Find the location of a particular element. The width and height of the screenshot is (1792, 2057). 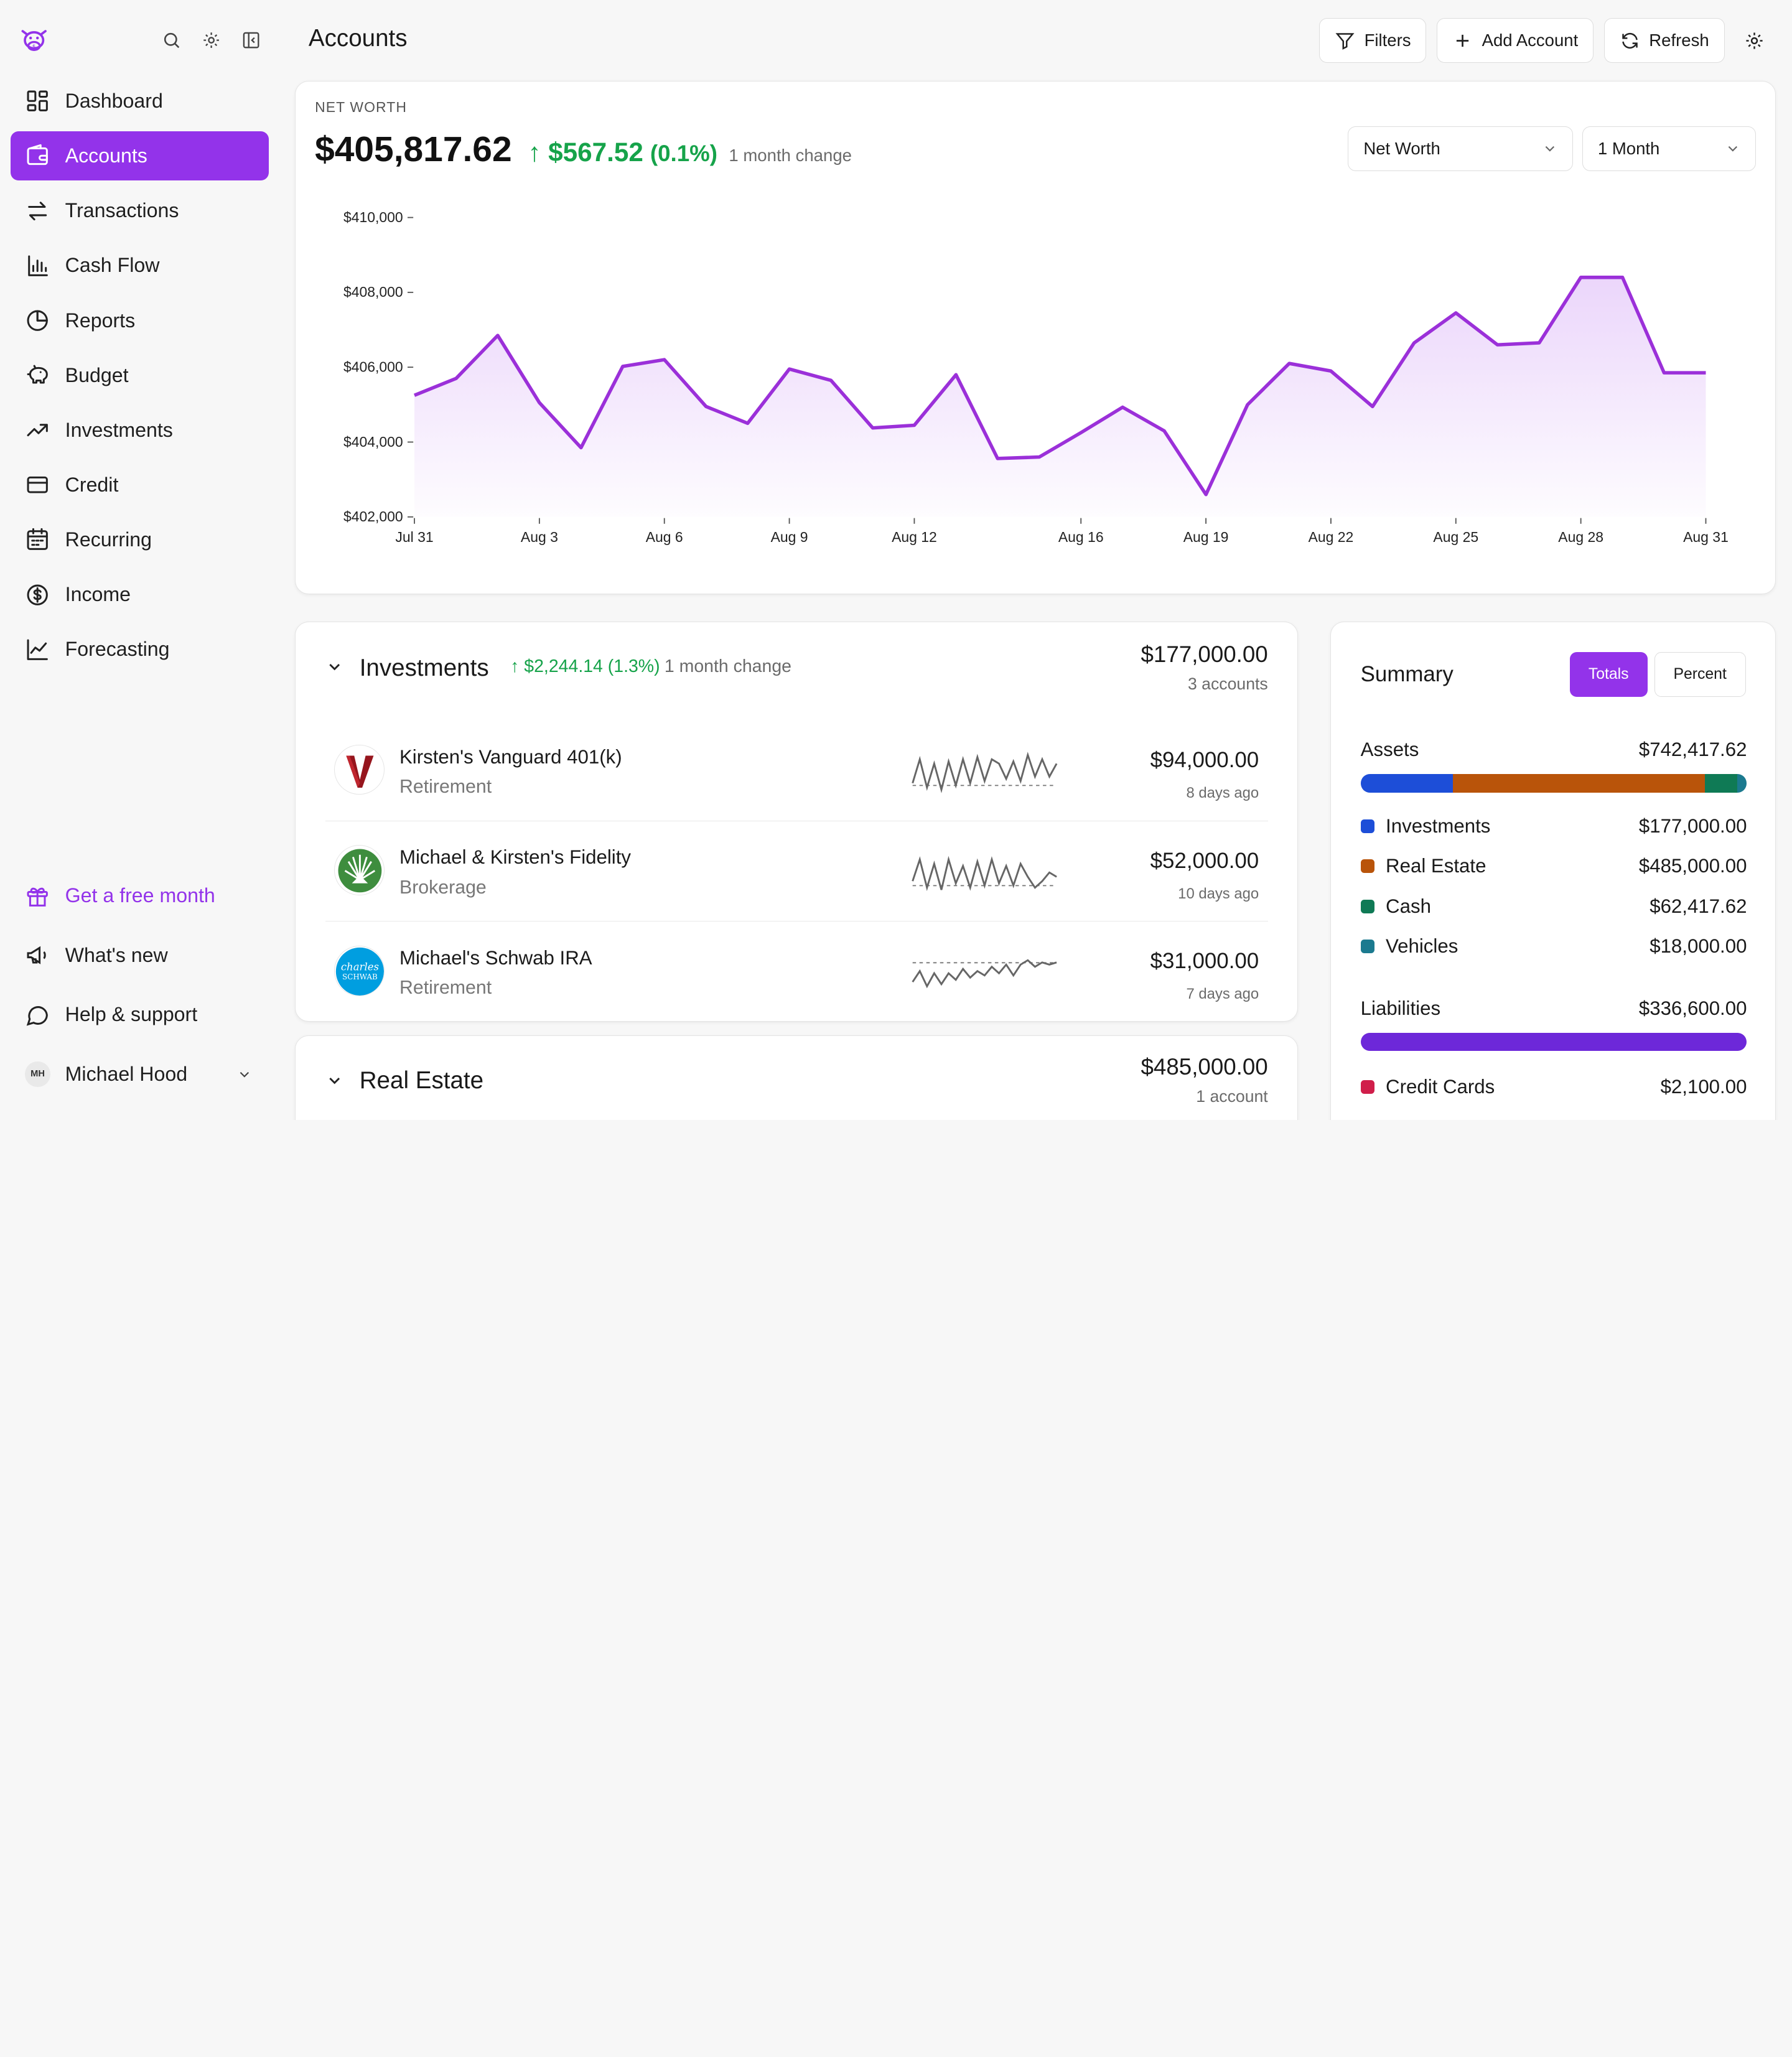

liabilities-breakdown-bar is located at coordinates (1554, 1041).